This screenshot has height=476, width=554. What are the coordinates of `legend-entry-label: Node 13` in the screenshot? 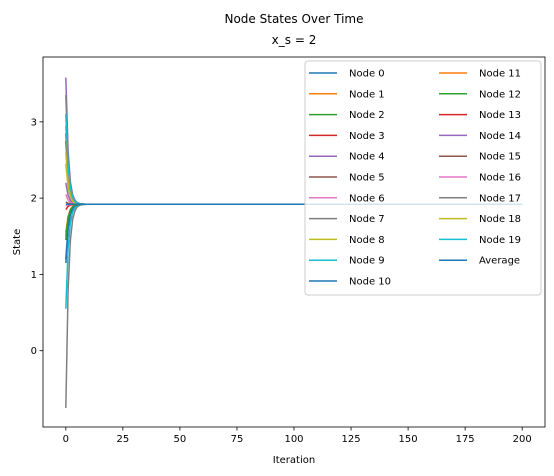 It's located at (500, 115).